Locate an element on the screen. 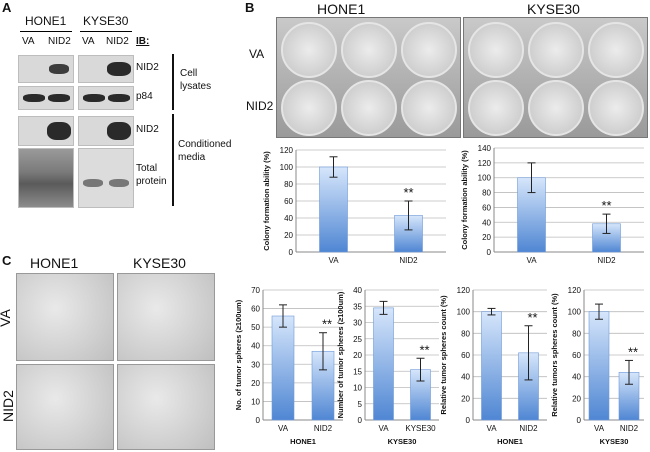 The width and height of the screenshot is (650, 452). a-line-hone1: HONE1 is located at coordinates (46, 21).